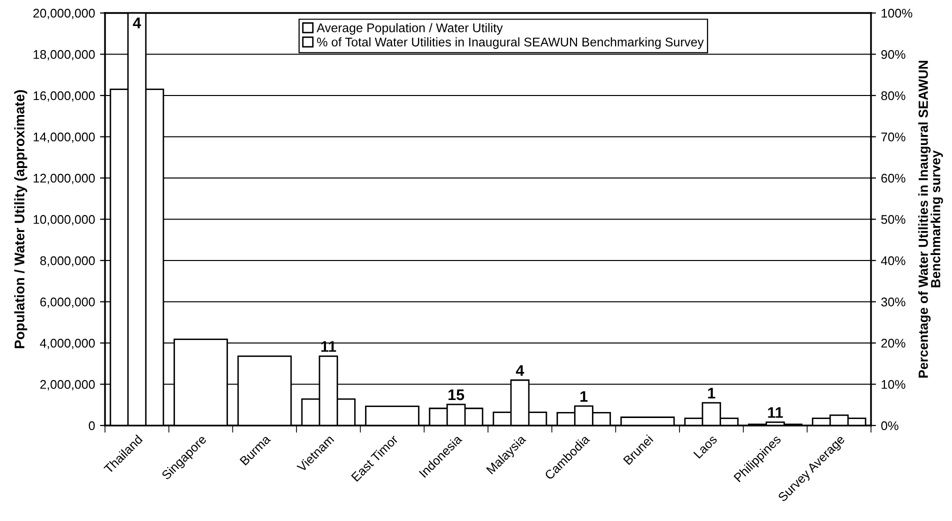 This screenshot has height=521, width=952. I want to click on legend-label: % of Total Water Utilities in Inaugural SEAWUN Benchmarking Survey, so click(510, 43).